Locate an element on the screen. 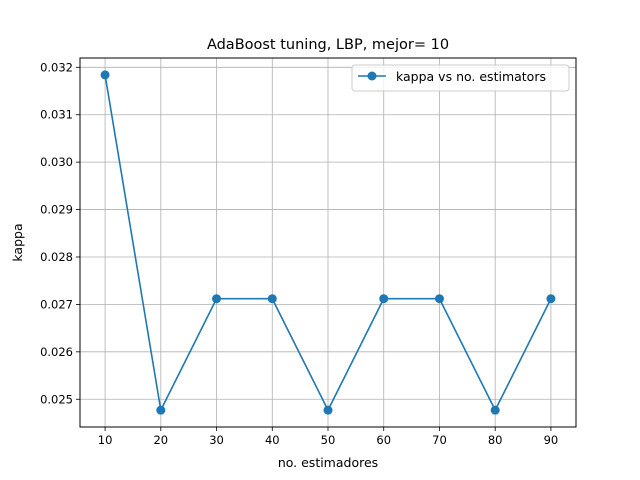 This screenshot has width=640, height=480. y-tick-label: 0.030 is located at coordinates (56, 162).